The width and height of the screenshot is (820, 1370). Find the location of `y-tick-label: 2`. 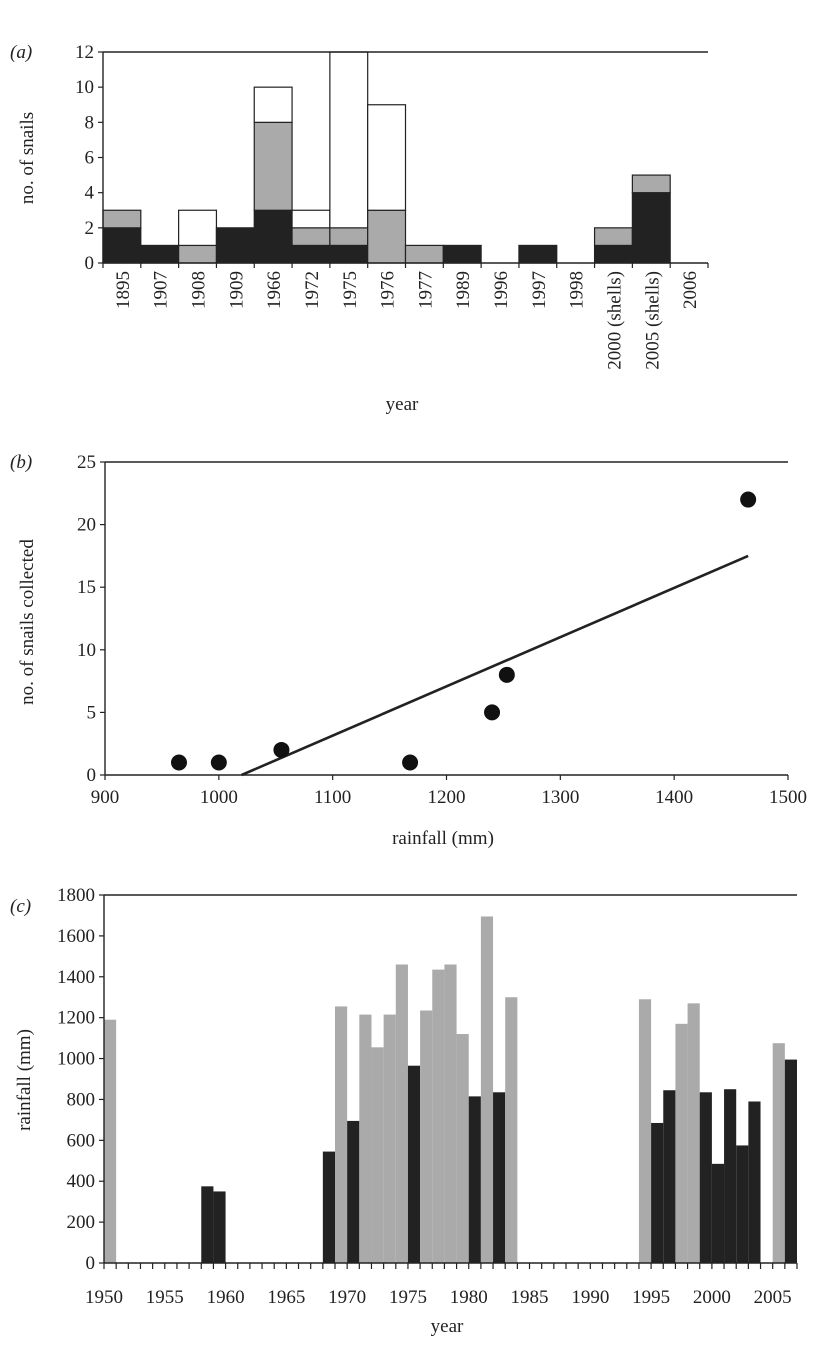

y-tick-label: 2 is located at coordinates (90, 228).